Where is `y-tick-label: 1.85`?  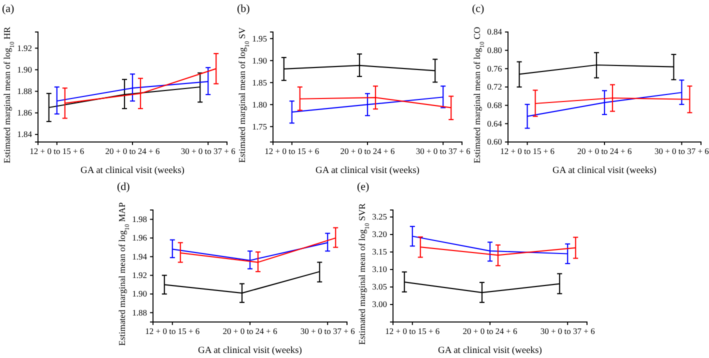
y-tick-label: 1.85 is located at coordinates (259, 82).